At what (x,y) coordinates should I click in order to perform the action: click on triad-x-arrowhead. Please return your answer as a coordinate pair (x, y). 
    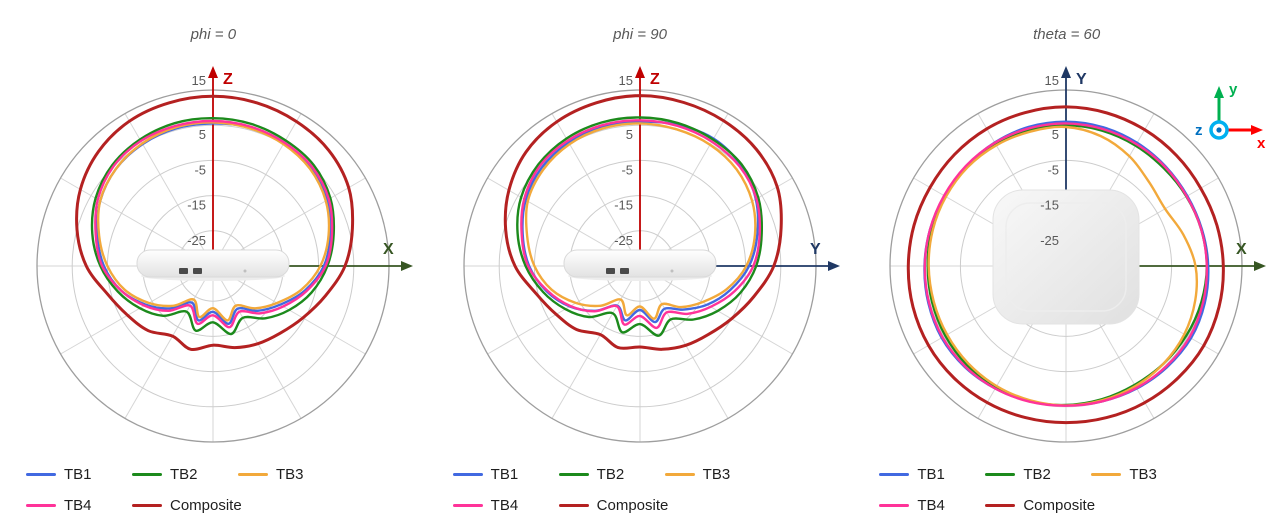
    Looking at the image, I should click on (1257, 130).